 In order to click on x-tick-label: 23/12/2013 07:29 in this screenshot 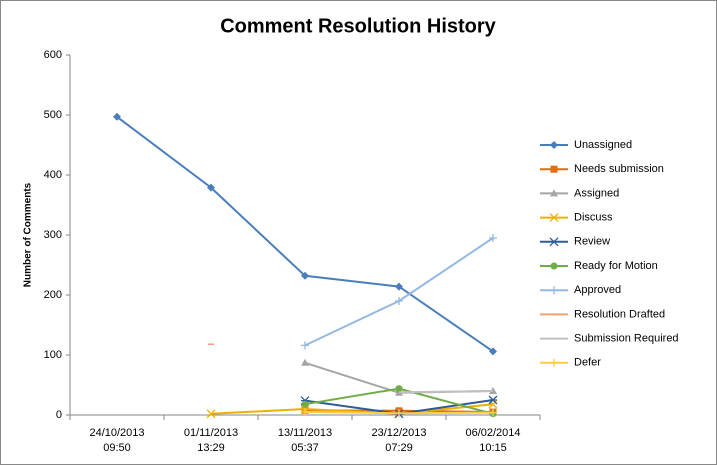, I will do `click(398, 440)`.